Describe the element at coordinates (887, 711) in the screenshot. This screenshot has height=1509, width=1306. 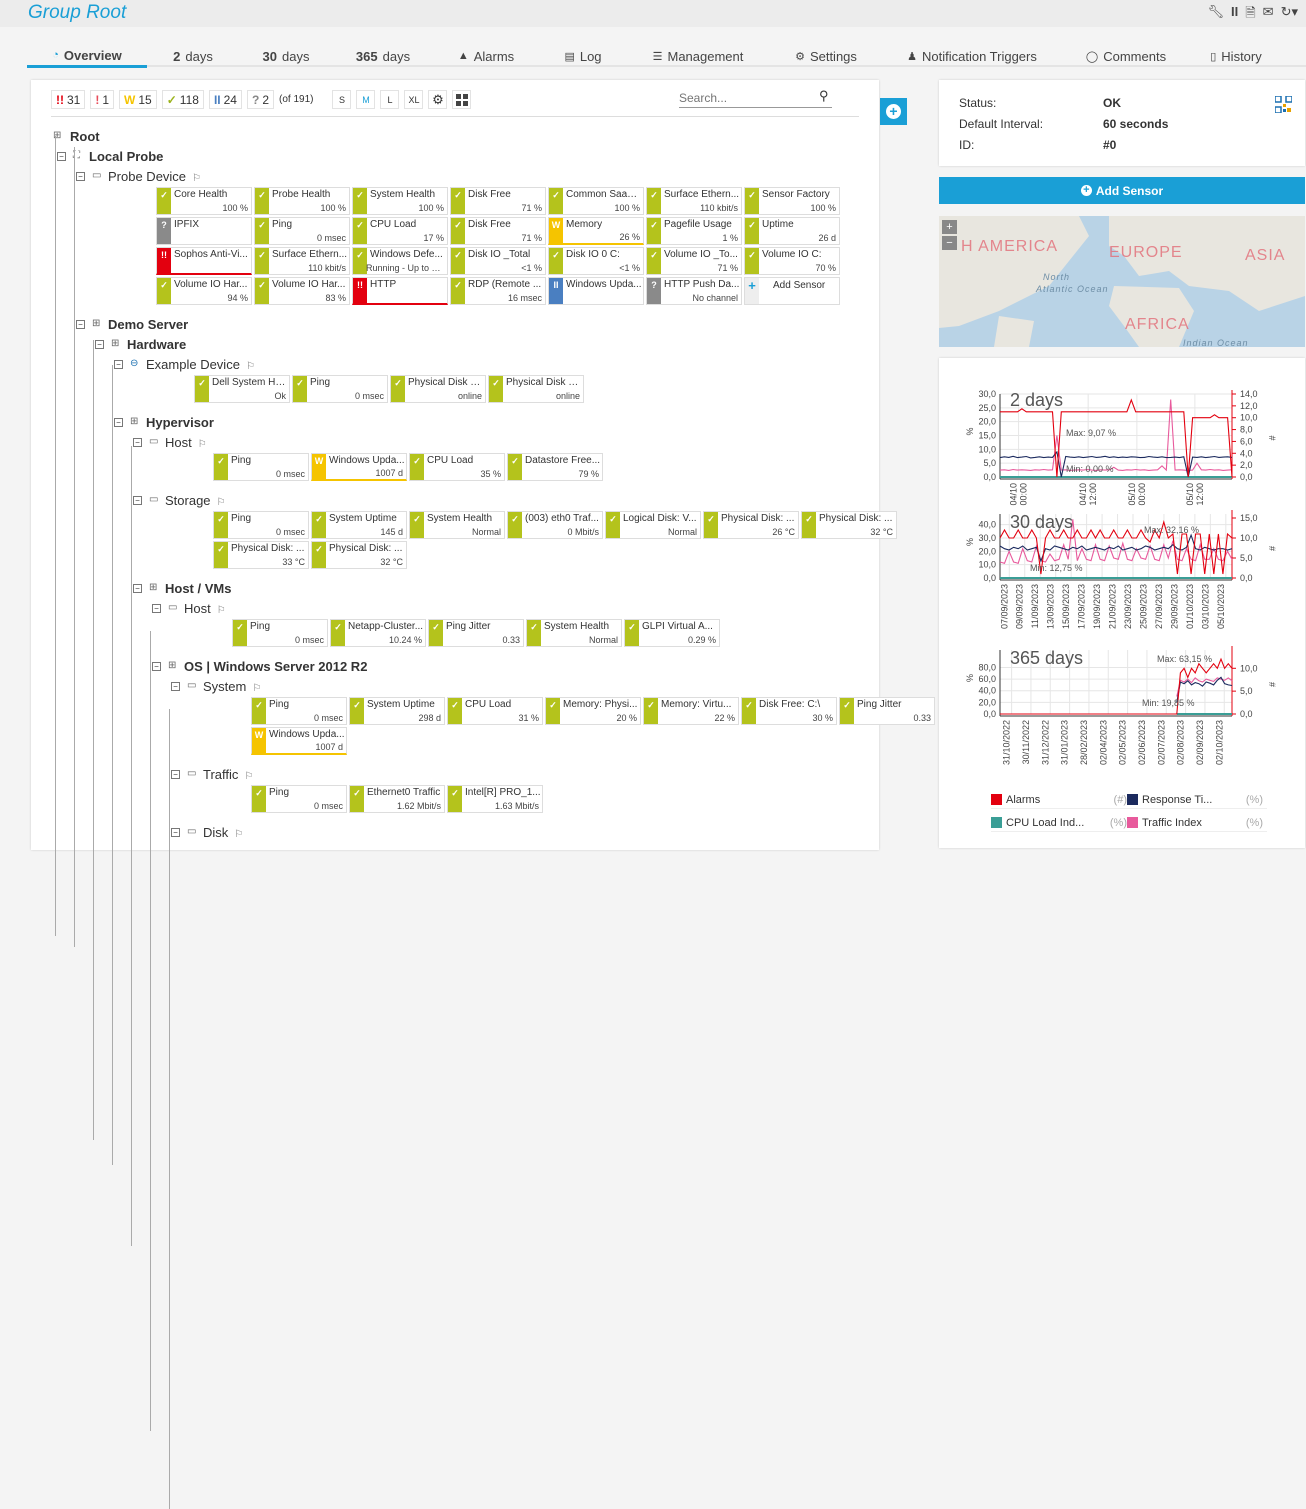
I see `sensor-tile: ✓ Ping Jitter 0.33` at that location.